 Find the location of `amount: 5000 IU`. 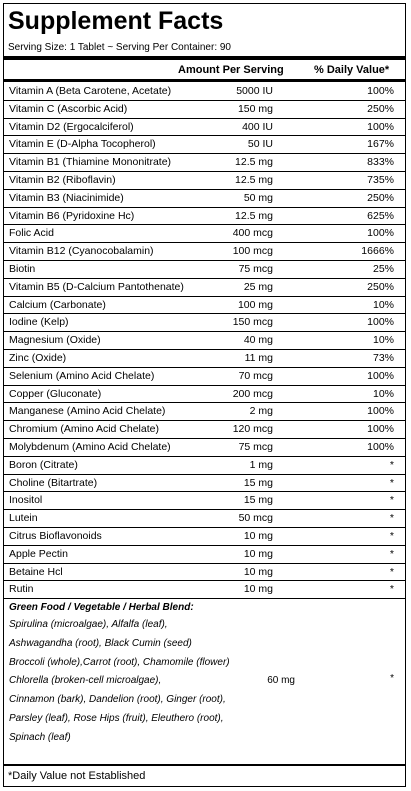

amount: 5000 IU is located at coordinates (254, 91).